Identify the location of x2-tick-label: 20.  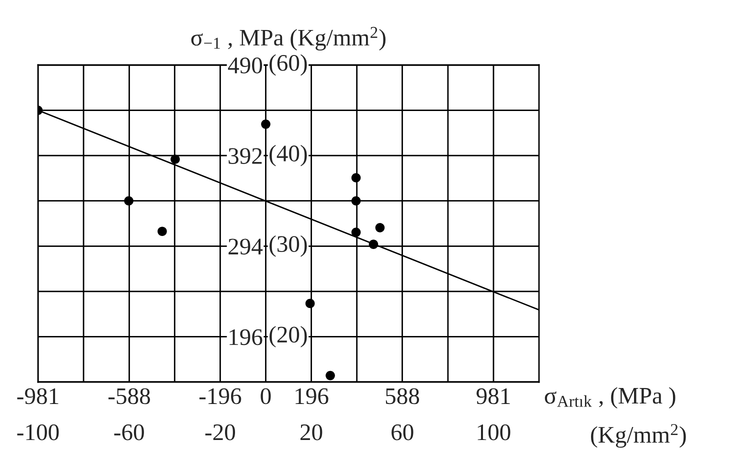
(311, 432).